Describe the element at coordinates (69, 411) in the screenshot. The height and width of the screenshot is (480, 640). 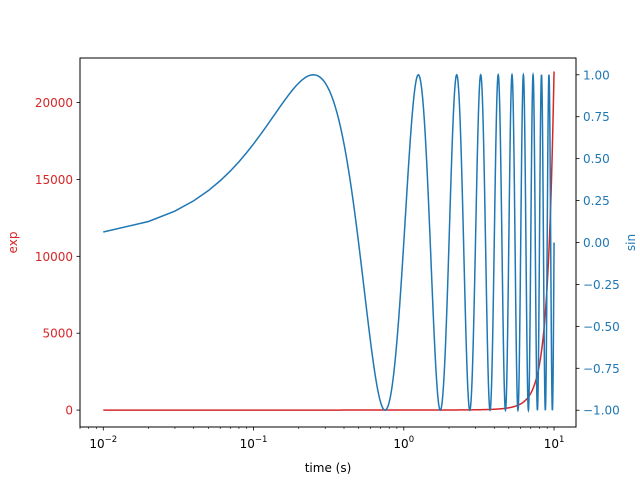
I see `left-tick-label: 0` at that location.